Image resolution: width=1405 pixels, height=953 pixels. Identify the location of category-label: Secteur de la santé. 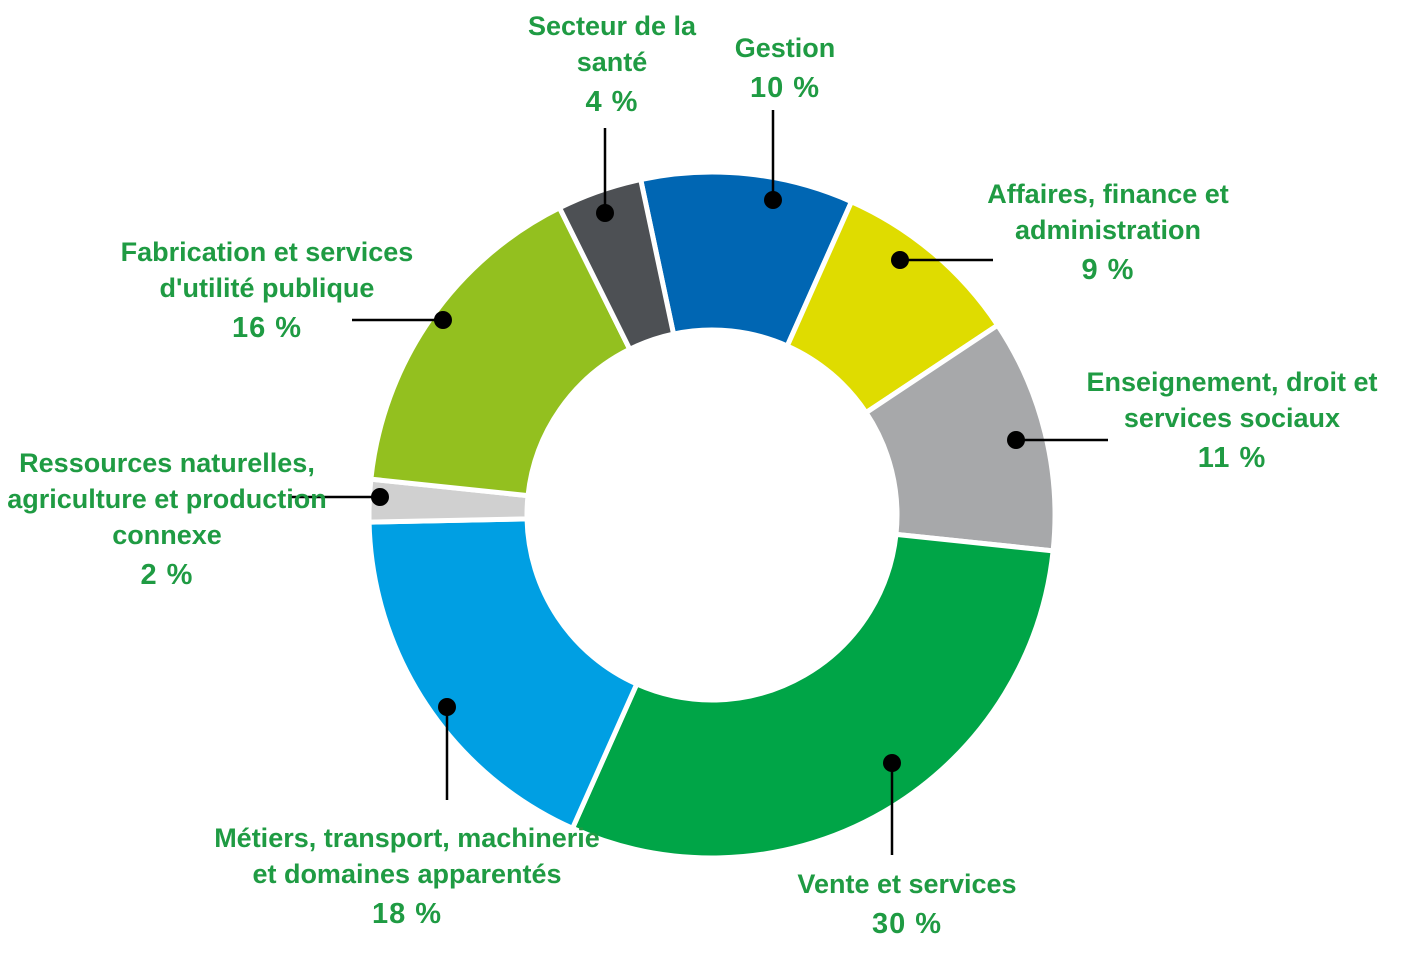
(612, 44).